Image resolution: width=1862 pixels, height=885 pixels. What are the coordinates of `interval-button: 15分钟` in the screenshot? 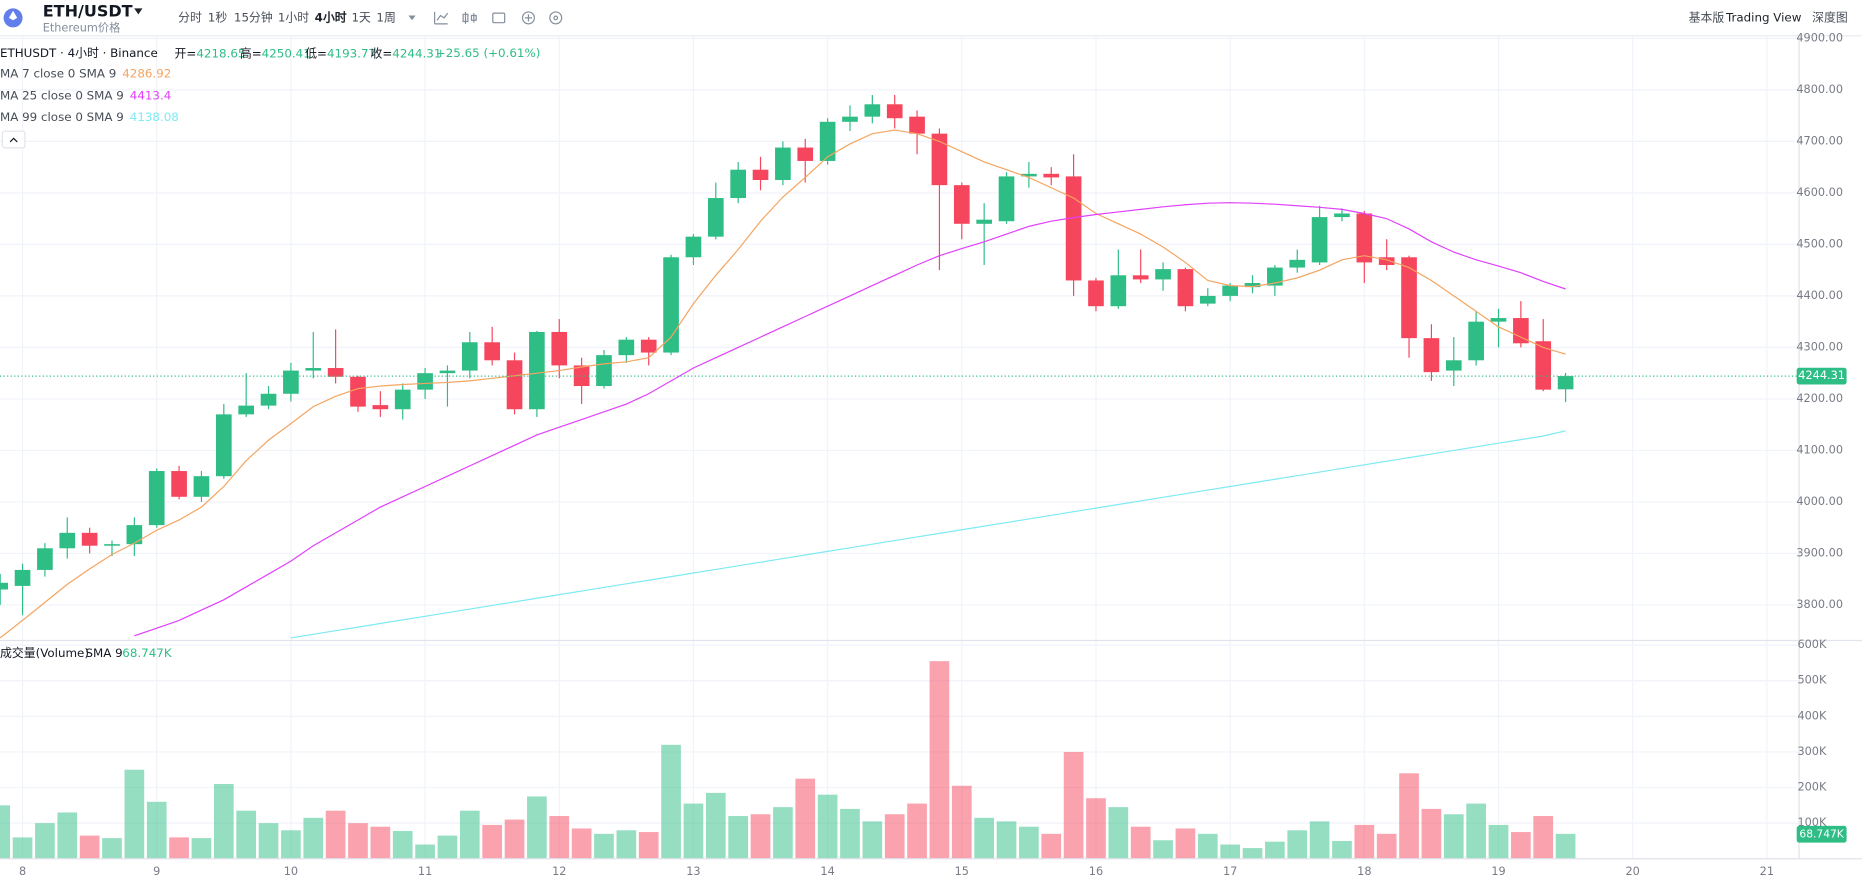 It's located at (253, 17).